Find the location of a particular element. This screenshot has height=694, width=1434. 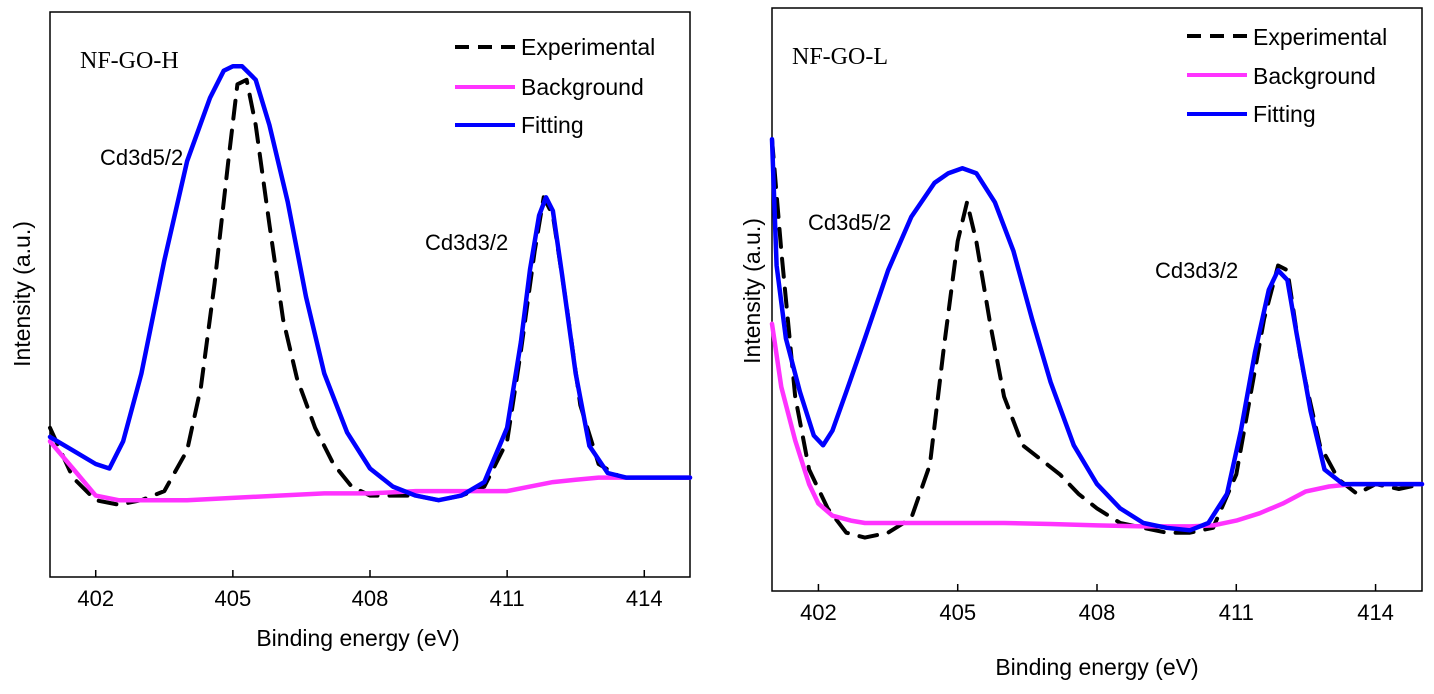

sample-label: NF-GO-H is located at coordinates (129, 61).